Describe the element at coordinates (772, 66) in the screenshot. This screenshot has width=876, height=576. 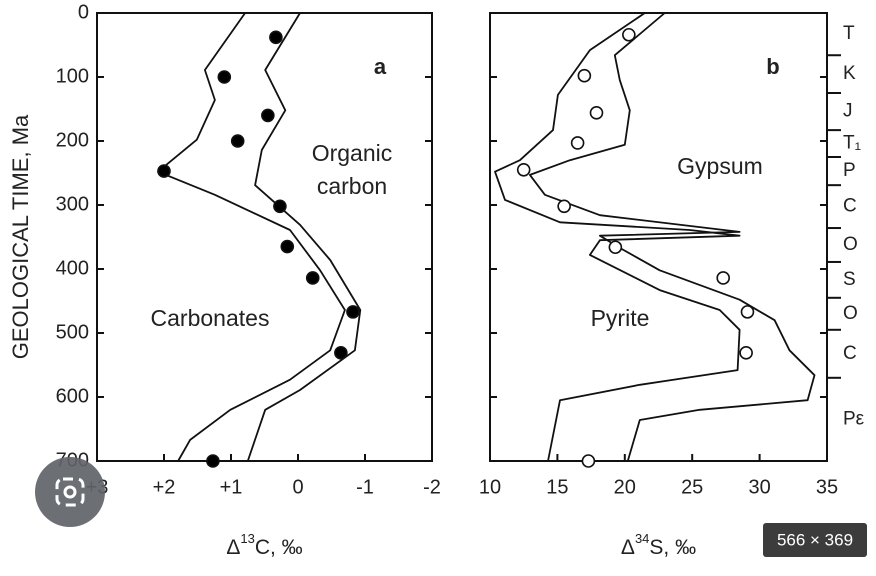
I see `panel-letter: b` at that location.